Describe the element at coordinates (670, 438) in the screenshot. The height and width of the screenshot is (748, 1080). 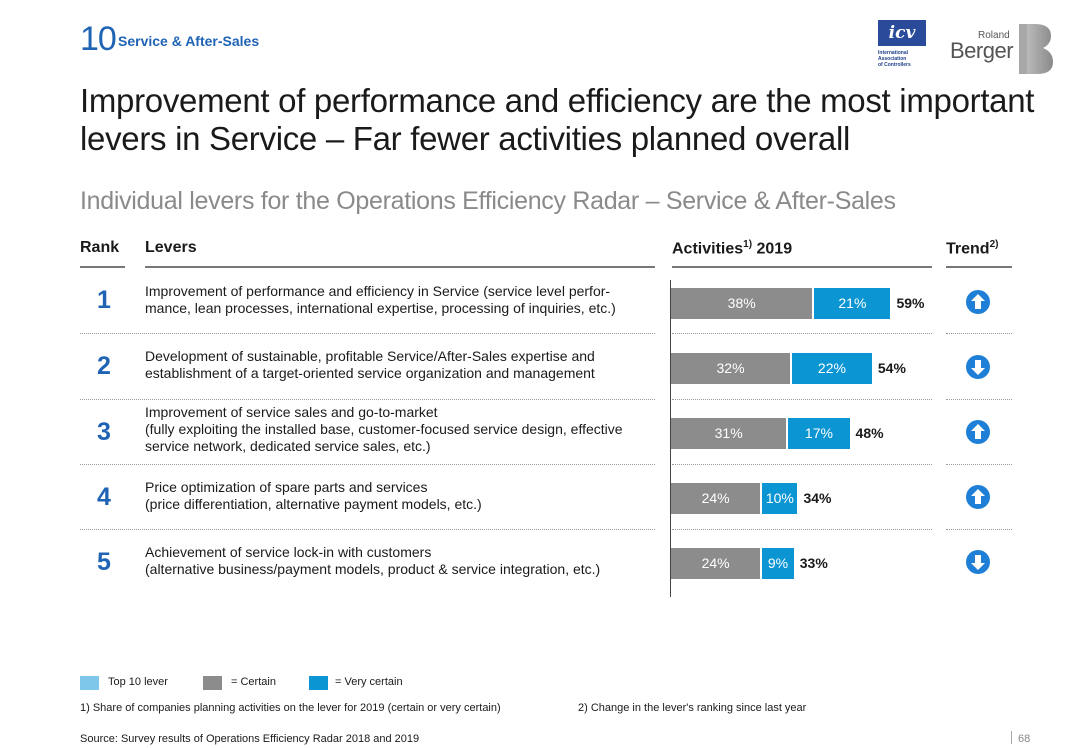
I see `chart-axis` at that location.